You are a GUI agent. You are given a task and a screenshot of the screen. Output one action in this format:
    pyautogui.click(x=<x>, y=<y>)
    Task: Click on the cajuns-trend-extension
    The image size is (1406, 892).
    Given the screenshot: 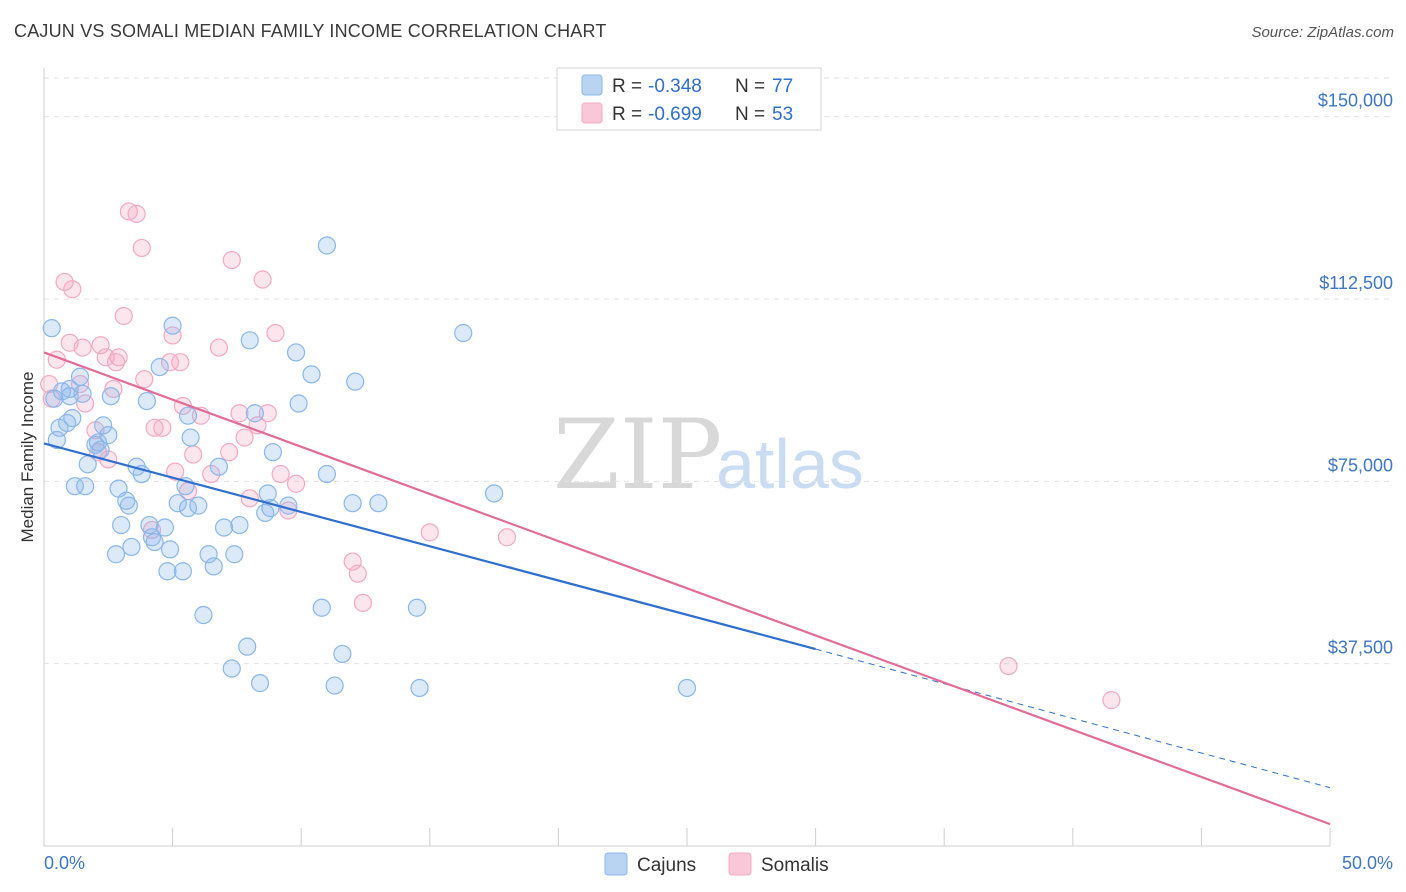 What is the action you would take?
    pyautogui.click(x=1073, y=718)
    